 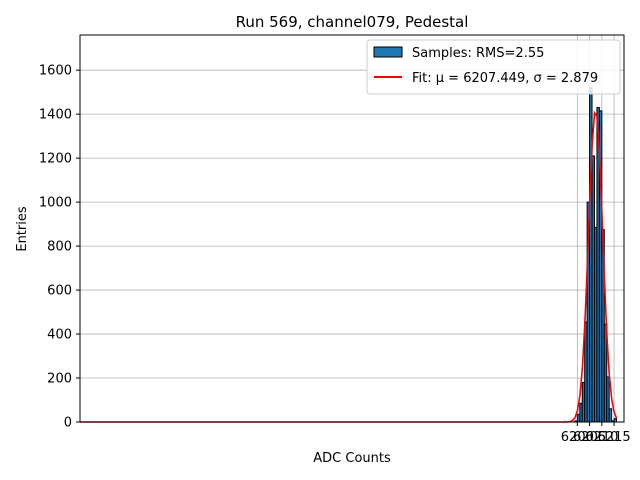 What do you see at coordinates (614, 437) in the screenshot?
I see `x-tick-label: 6215` at bounding box center [614, 437].